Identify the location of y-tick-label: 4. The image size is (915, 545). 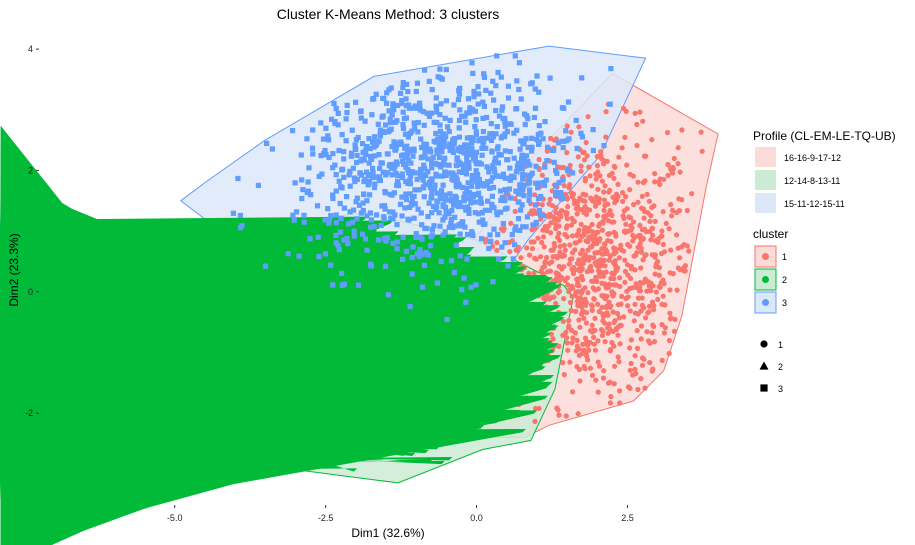
(30, 49).